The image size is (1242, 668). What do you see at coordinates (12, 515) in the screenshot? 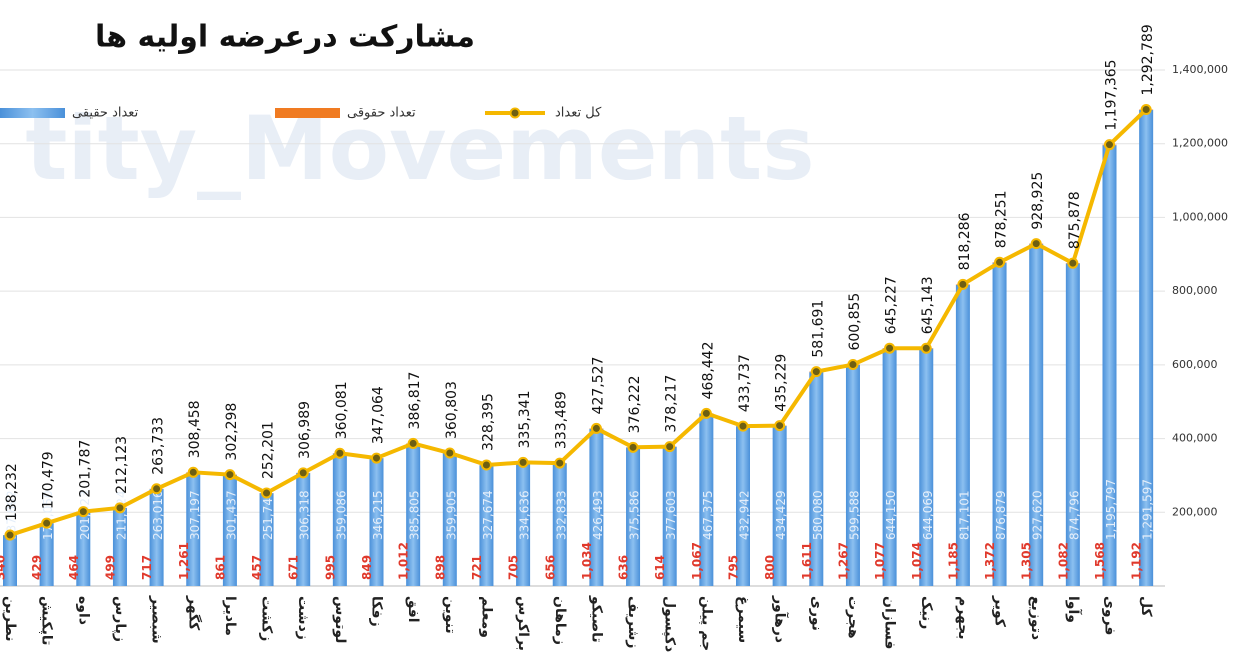
I see `real-value-label: 137,892` at bounding box center [12, 515].